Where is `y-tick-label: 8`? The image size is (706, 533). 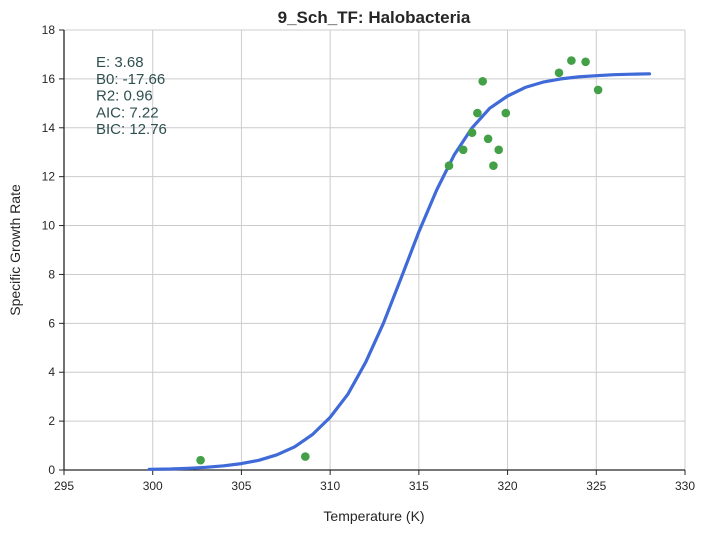 y-tick-label: 8 is located at coordinates (51, 274).